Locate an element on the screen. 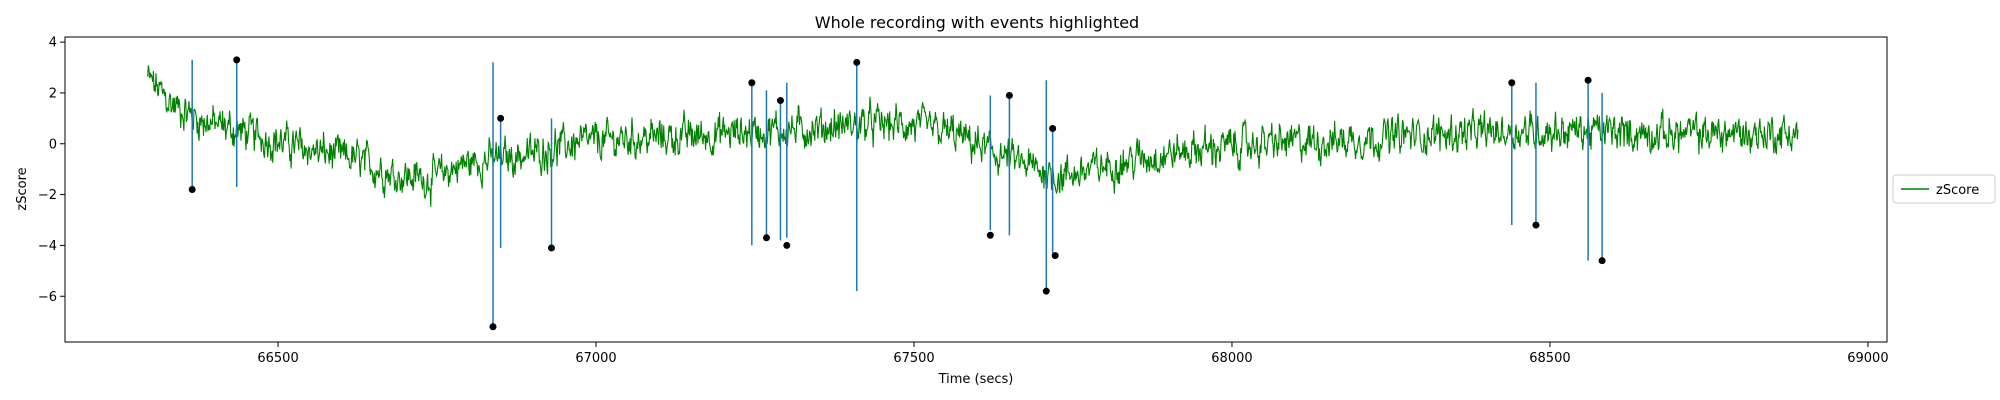  y-tick-label: 0 is located at coordinates (53, 144).